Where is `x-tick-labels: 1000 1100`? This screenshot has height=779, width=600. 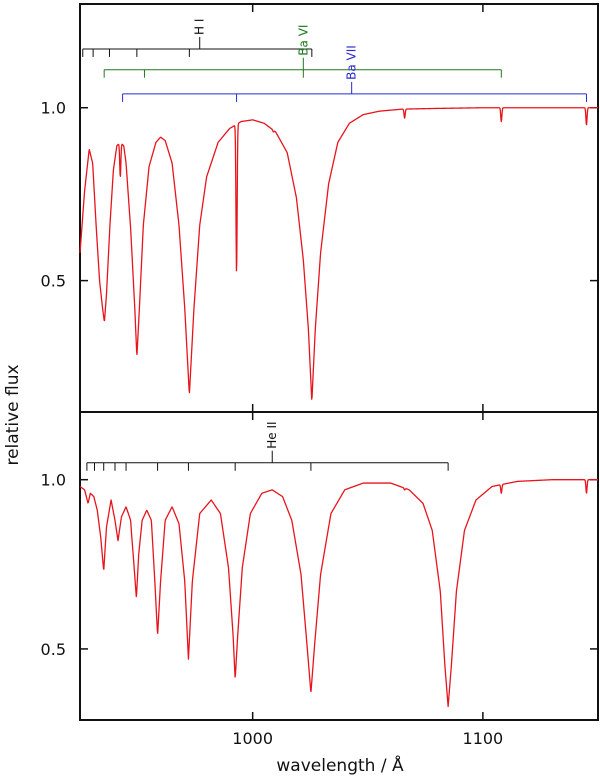
x-tick-labels: 1000 1100 is located at coordinates (367, 738).